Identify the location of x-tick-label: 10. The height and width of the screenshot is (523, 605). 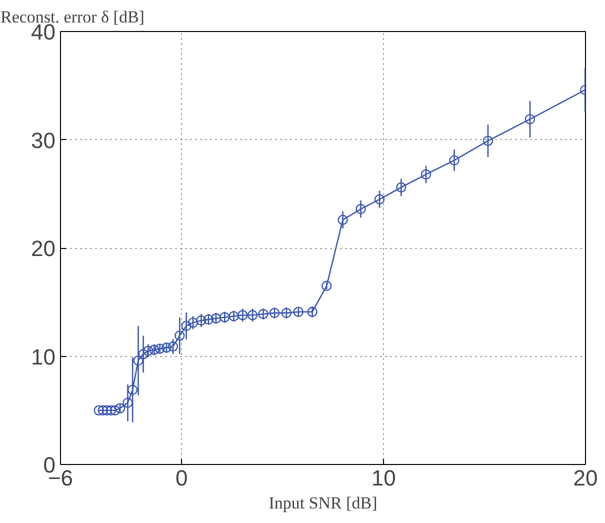
(383, 478).